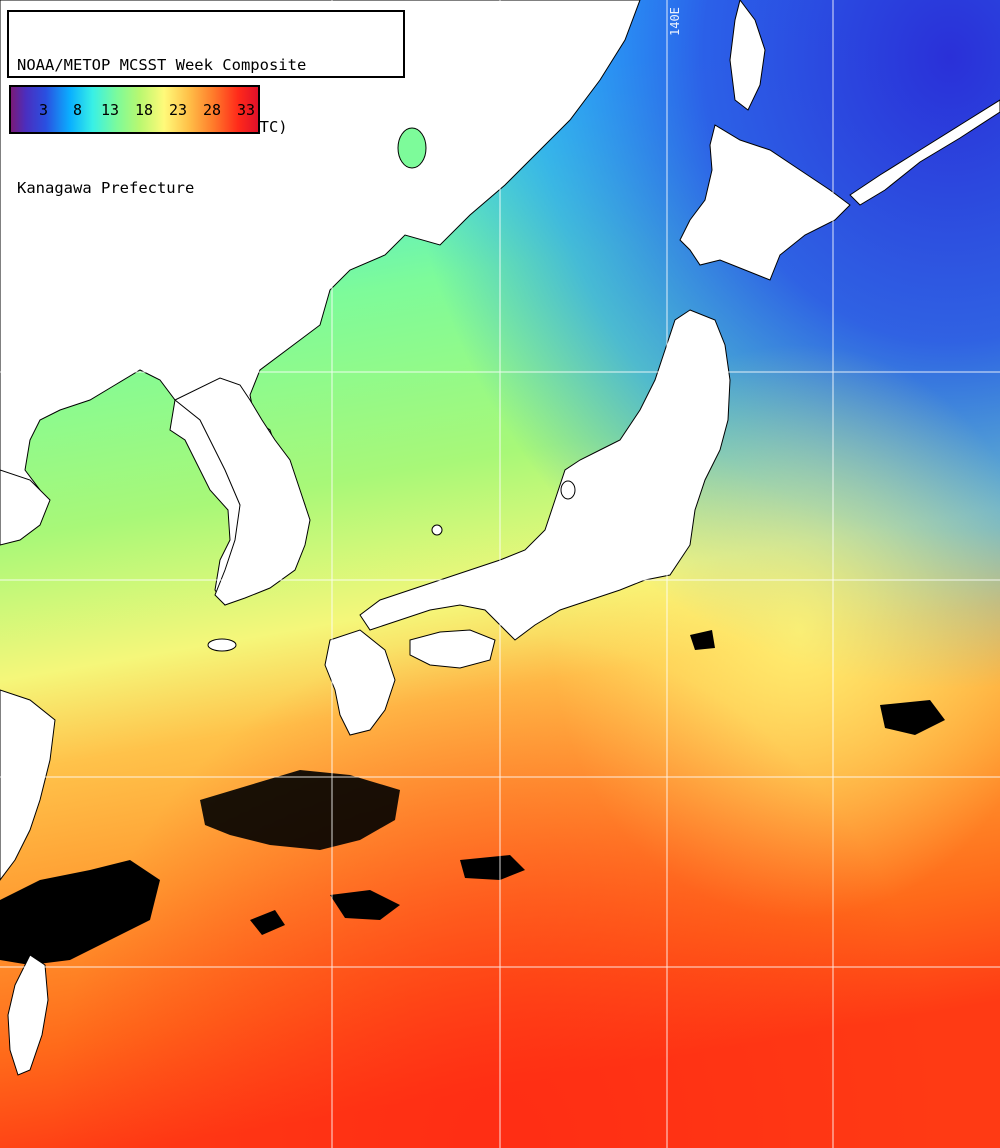  Describe the element at coordinates (25, 507) in the screenshot. I see `shandong-peninsula` at that location.